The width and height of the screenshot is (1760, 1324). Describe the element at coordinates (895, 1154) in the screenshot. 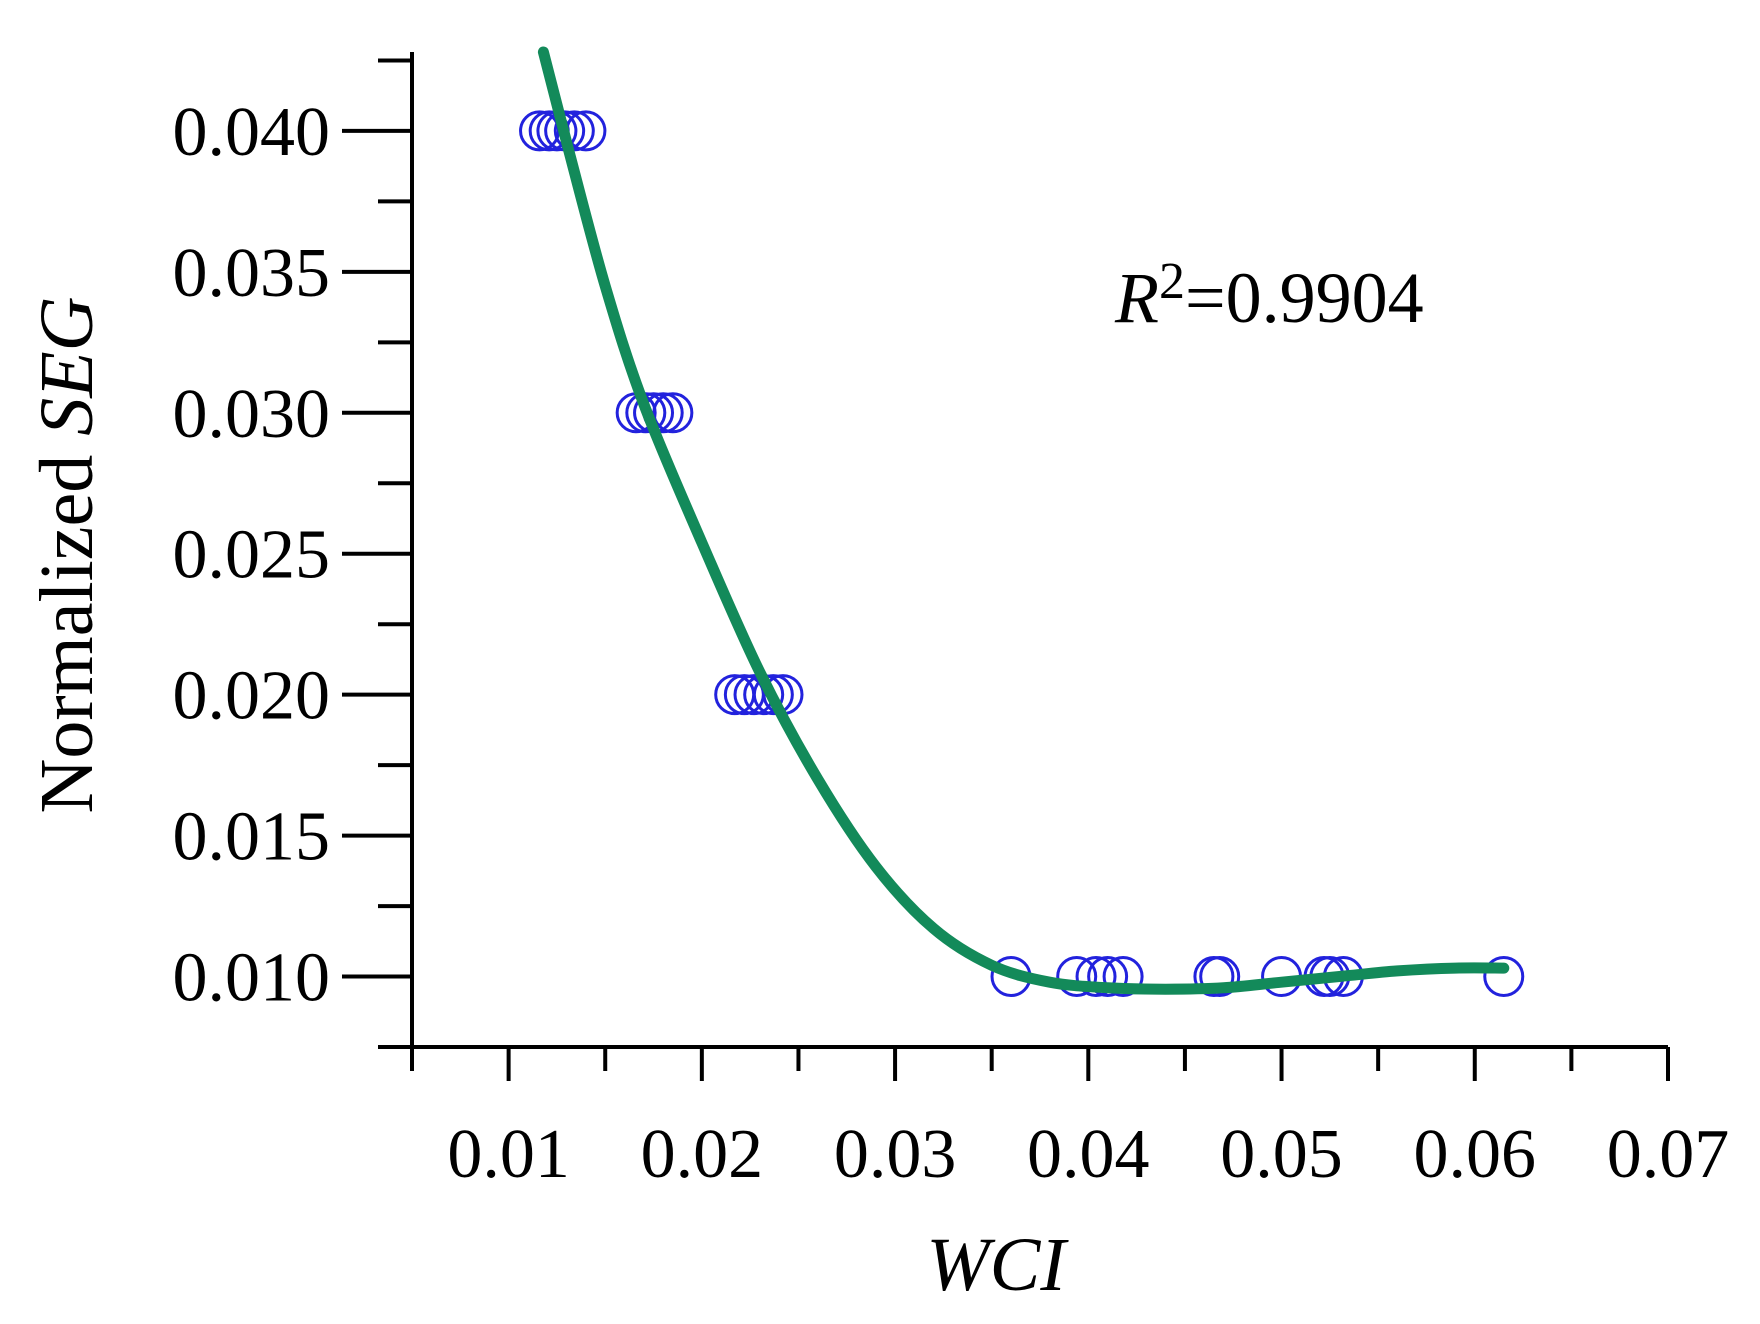

I see `x-tick-label: 0.03` at that location.